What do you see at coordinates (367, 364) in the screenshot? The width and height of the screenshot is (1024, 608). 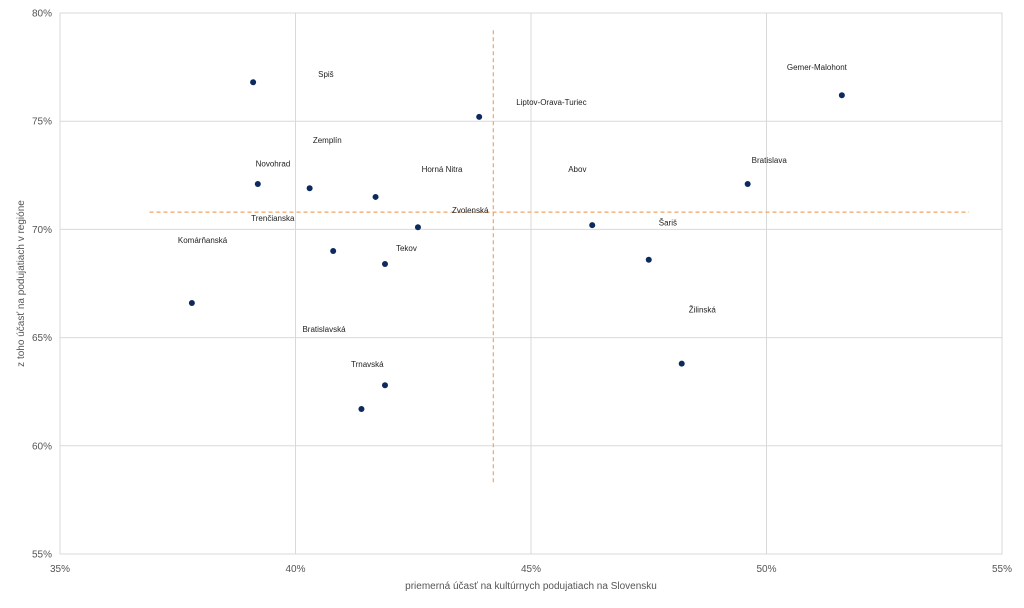 I see `point-label: Trnavská` at bounding box center [367, 364].